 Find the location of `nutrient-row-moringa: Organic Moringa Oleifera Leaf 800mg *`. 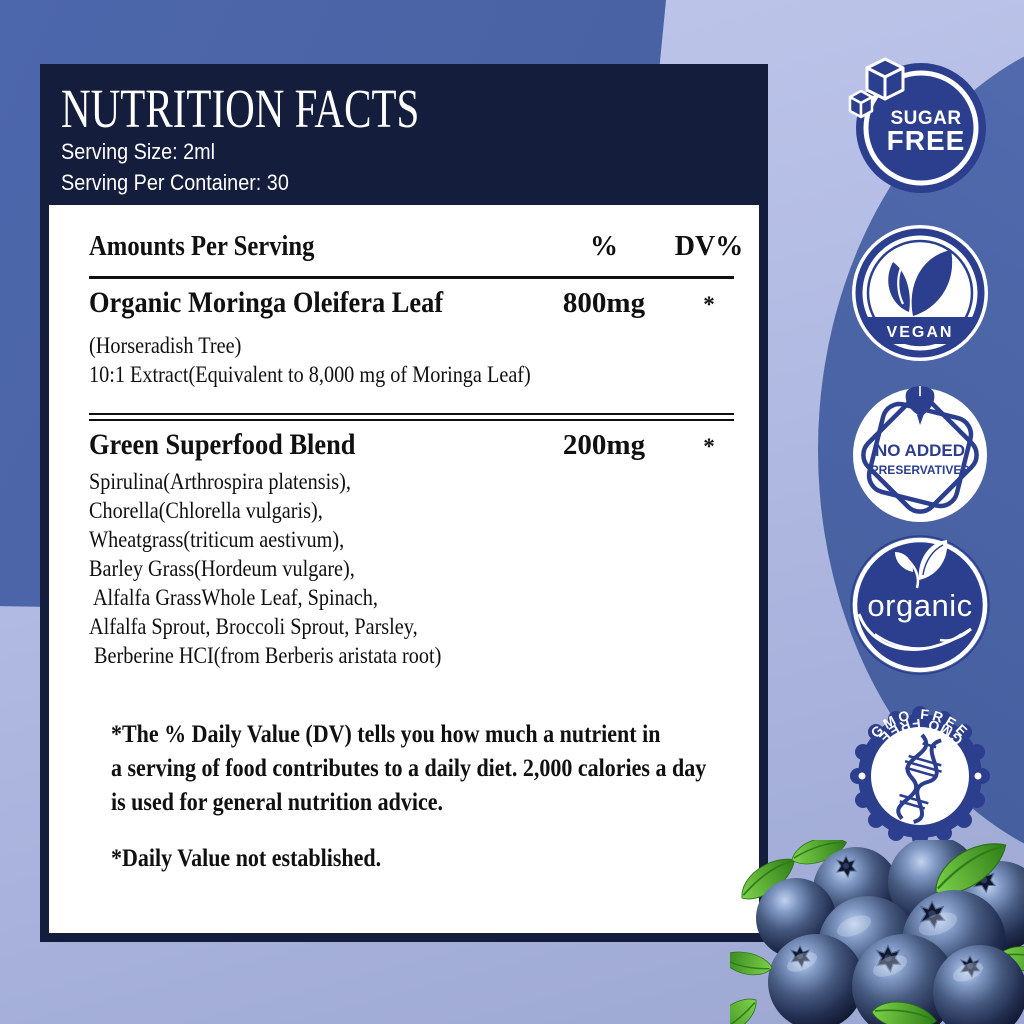

nutrient-row-moringa: Organic Moringa Oleifera Leaf 800mg * is located at coordinates (419, 301).